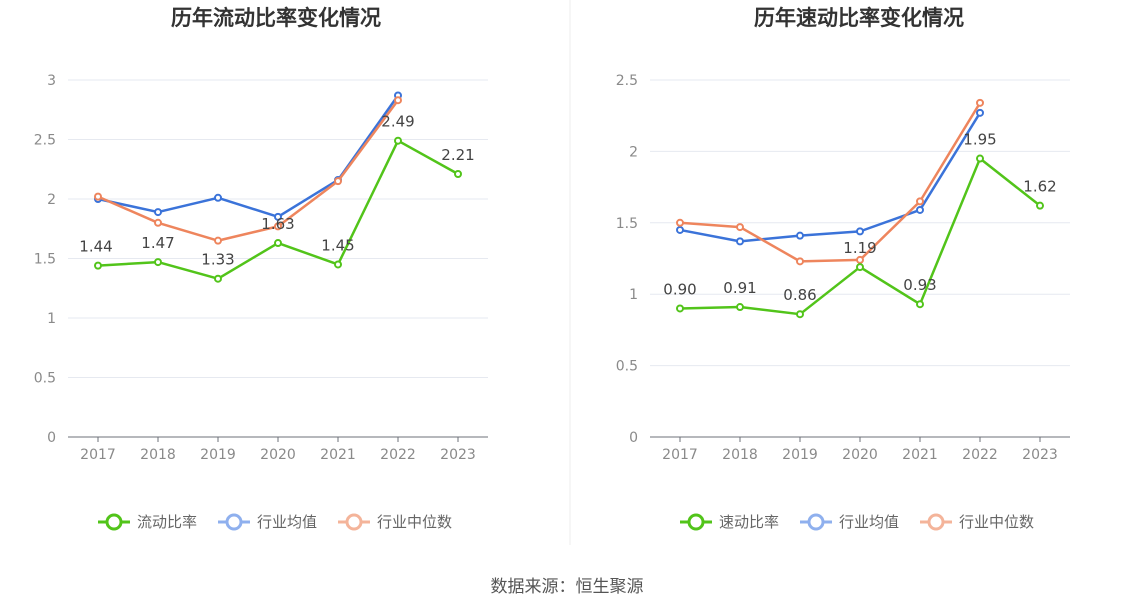 Image resolution: width=1134 pixels, height=612 pixels. I want to click on legend-item-0: 速动比率, so click(729, 522).